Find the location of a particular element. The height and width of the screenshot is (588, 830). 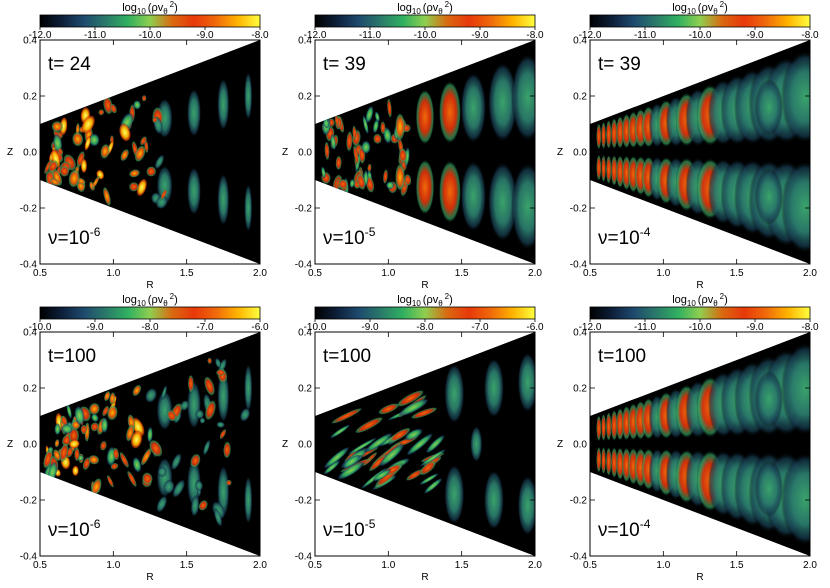

colorbar-tick-label: -7.0 is located at coordinates (480, 327).